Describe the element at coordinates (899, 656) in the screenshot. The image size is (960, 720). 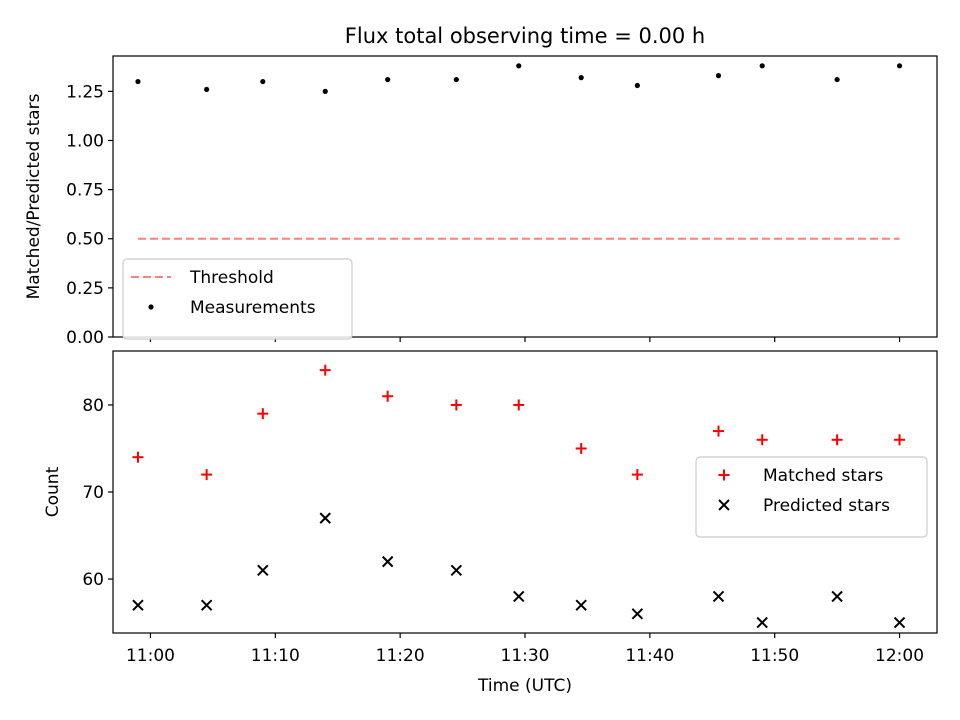
I see `x-tick-label: 12:00` at that location.